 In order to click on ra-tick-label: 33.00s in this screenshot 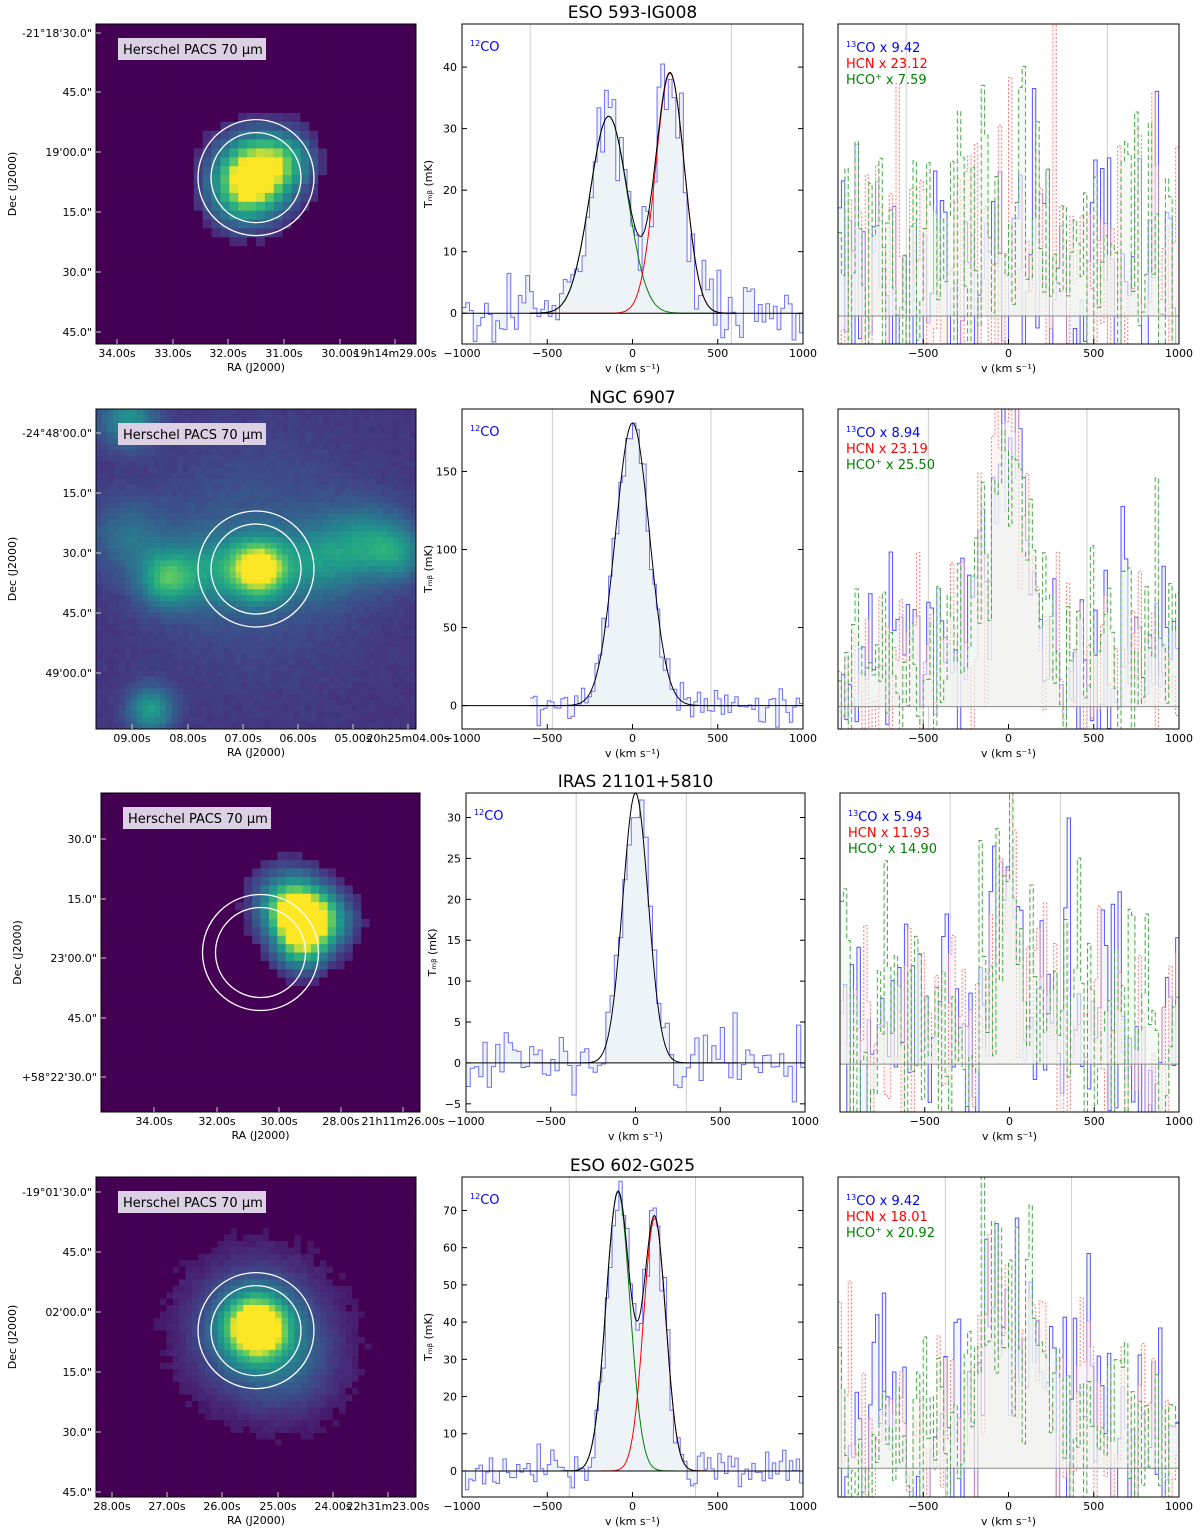, I will do `click(172, 353)`.